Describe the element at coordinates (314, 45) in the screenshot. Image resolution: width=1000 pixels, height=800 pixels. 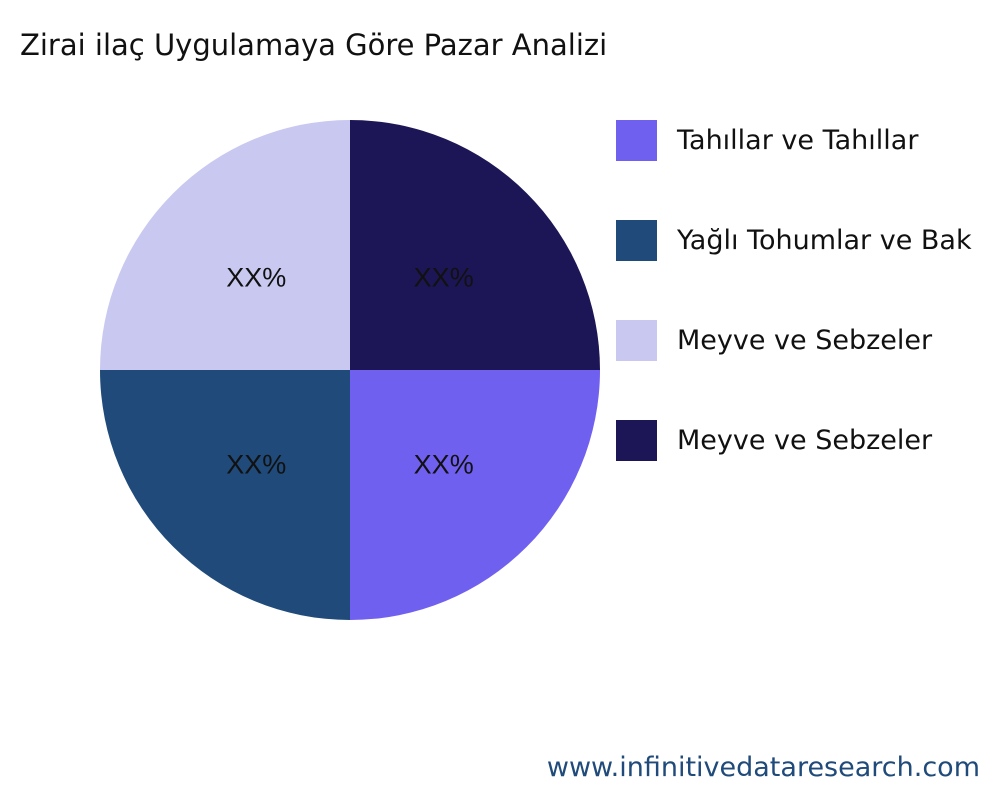
I see `chart-title: Zirai ilaç Uygulamaya Göre Pazar Analizi` at that location.